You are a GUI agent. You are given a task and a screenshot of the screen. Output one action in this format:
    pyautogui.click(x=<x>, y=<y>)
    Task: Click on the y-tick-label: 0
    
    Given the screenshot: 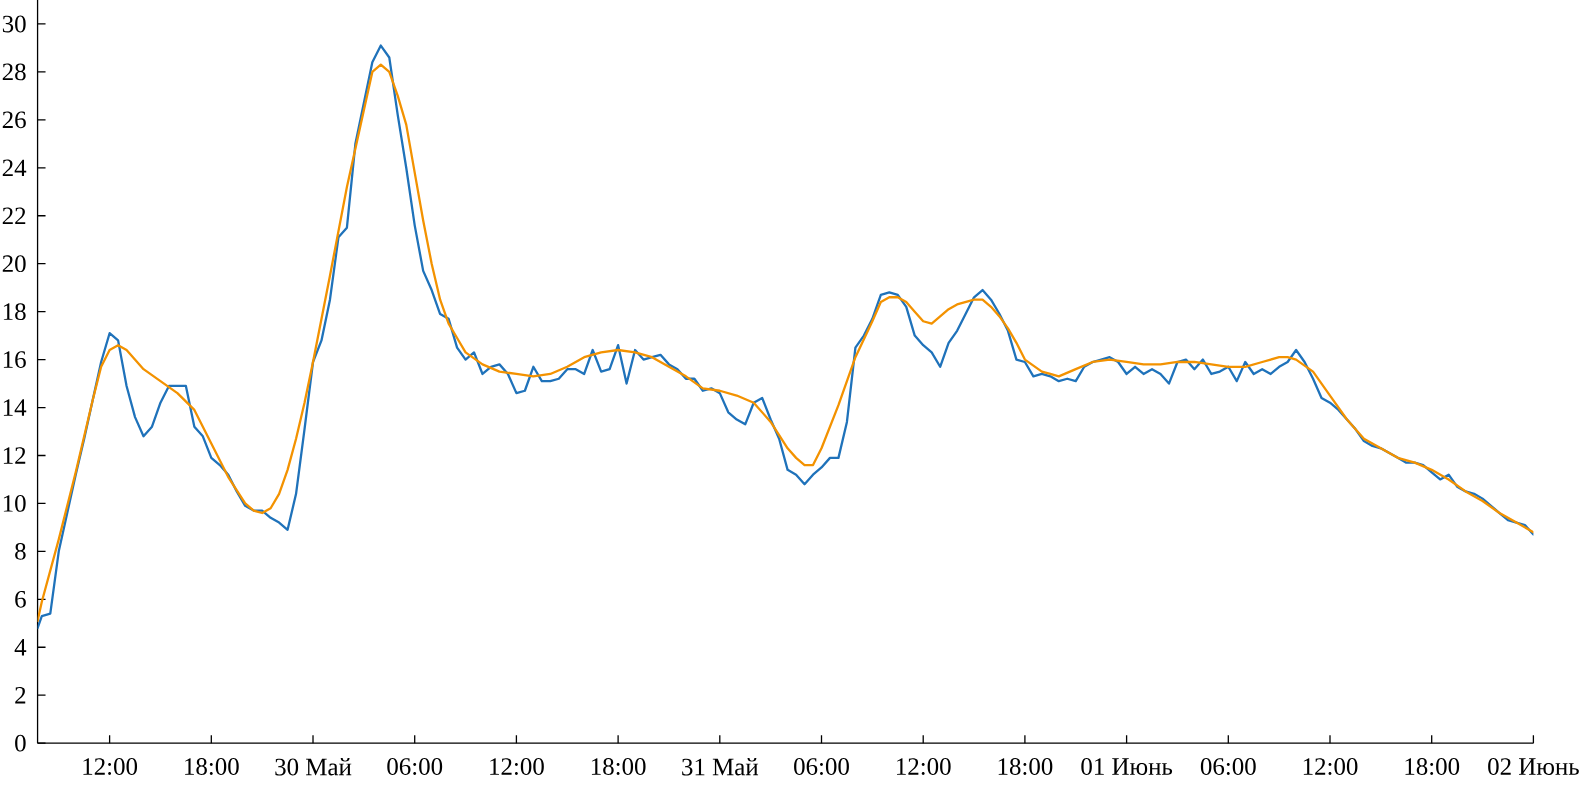 What is the action you would take?
    pyautogui.click(x=20, y=743)
    